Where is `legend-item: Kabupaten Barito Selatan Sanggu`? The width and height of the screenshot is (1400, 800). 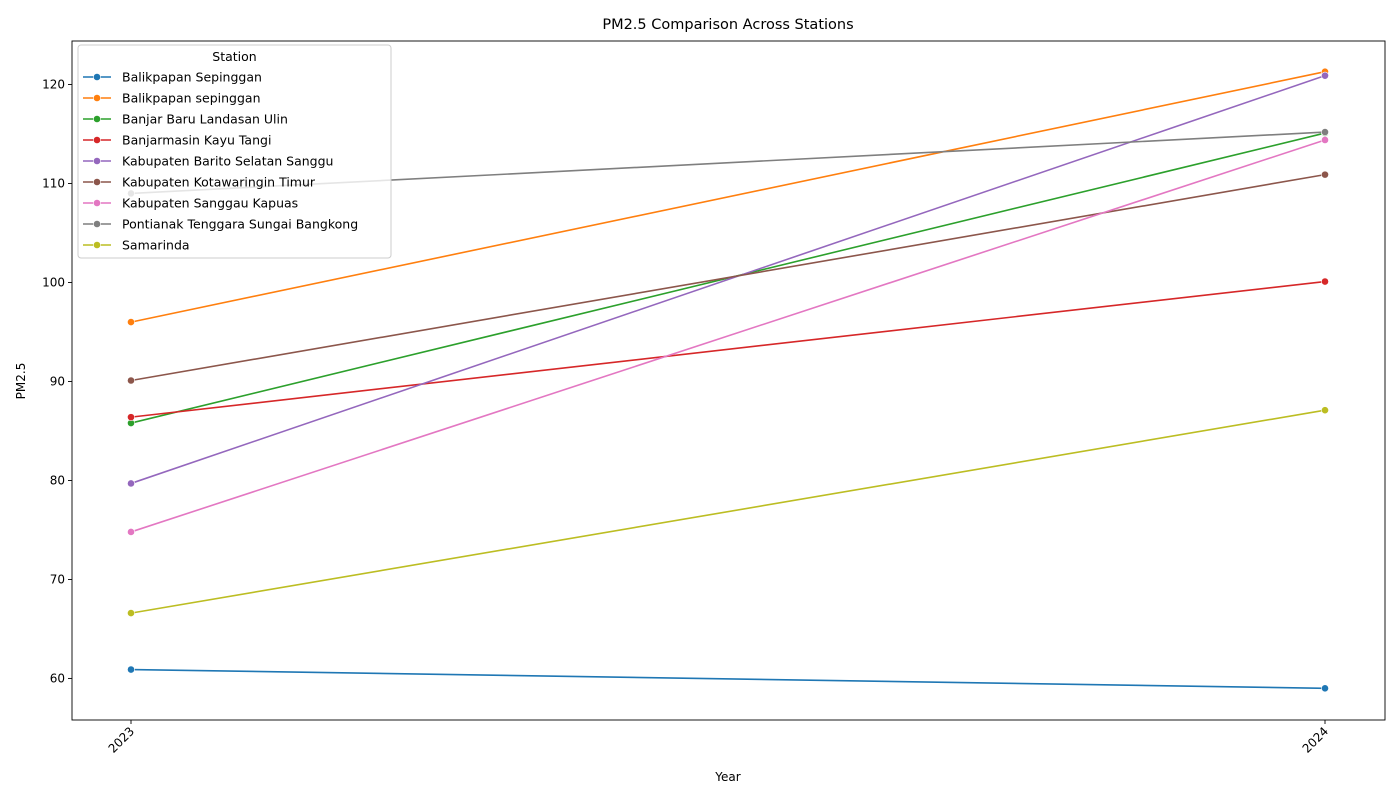
legend-item: Kabupaten Barito Selatan Sanggu is located at coordinates (208, 161).